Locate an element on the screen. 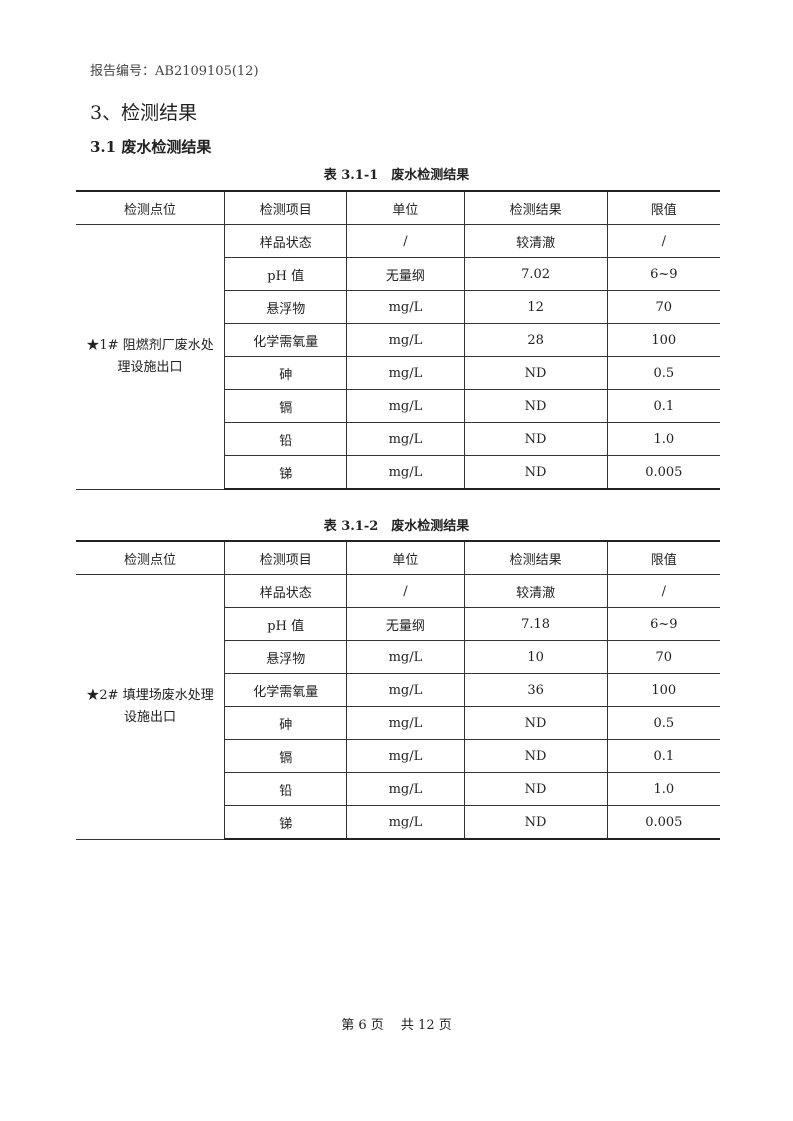  table-cell: 28 is located at coordinates (535, 340).